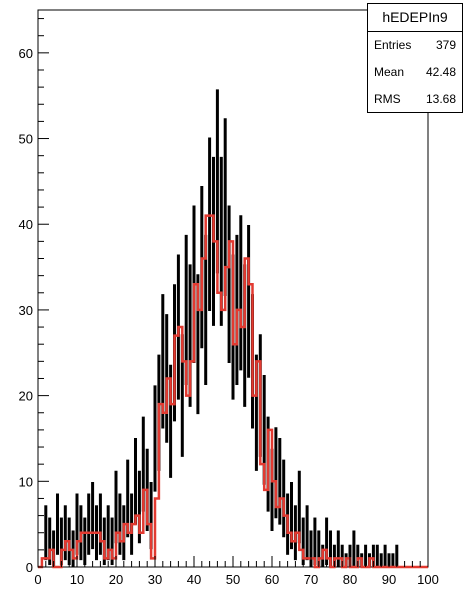 This screenshot has width=467, height=591. I want to click on x-tick-label: 0, so click(37, 579).